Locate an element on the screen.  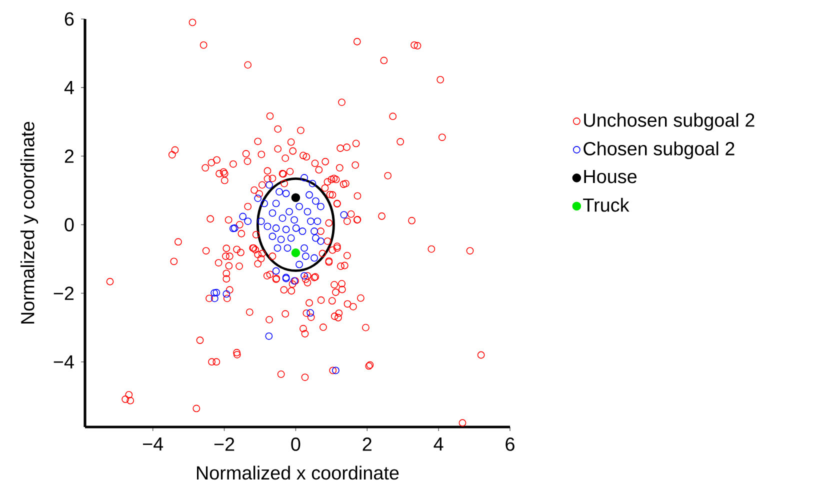
x-tick-label: 0 is located at coordinates (295, 444).